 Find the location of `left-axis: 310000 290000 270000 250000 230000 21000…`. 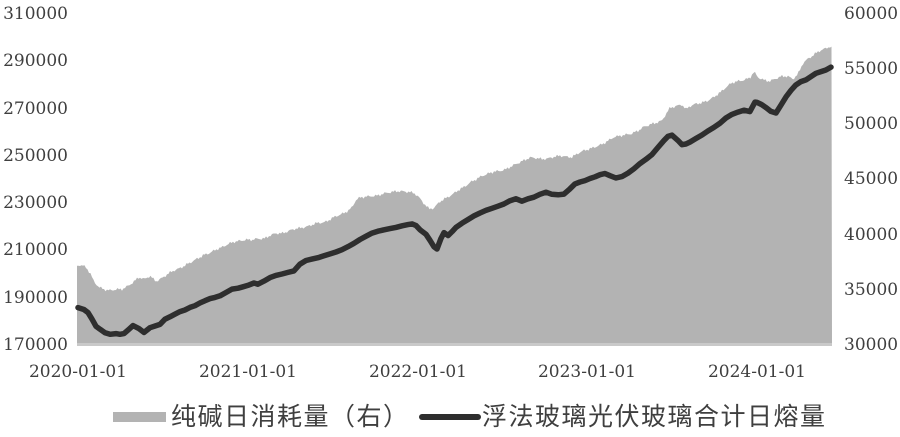

left-axis: 310000 290000 270000 250000 230000 21000… is located at coordinates (35, 179).